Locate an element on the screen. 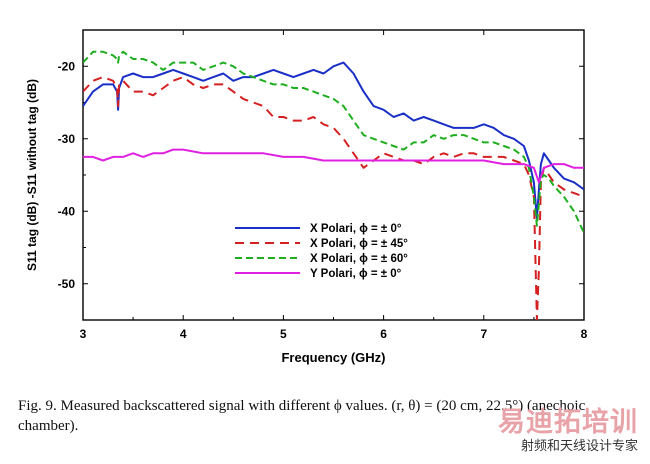  watermark-logo-text: 易迪拓培训 is located at coordinates (568, 422).